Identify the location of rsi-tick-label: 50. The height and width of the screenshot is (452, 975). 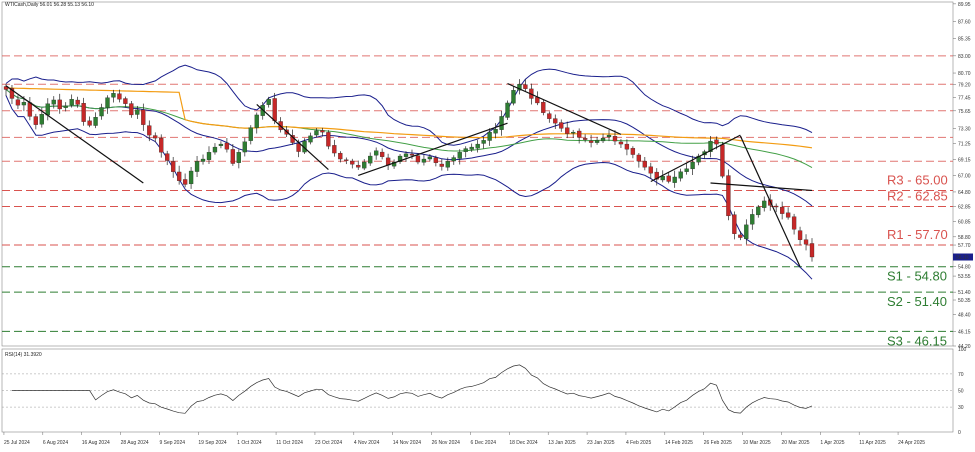
(961, 392).